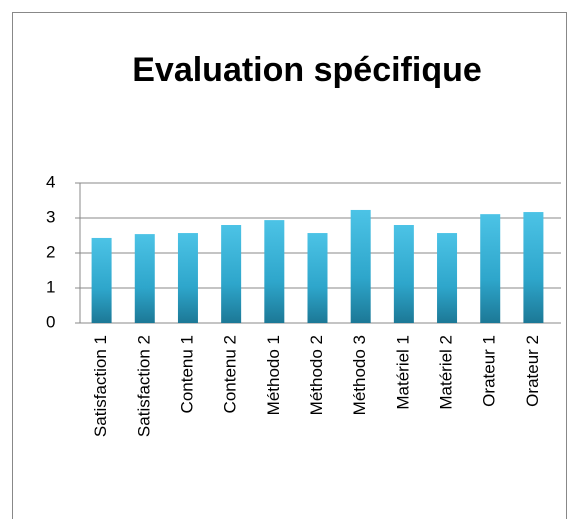 This screenshot has width=578, height=519. Describe the element at coordinates (316, 375) in the screenshot. I see `x-tick-label: Méthodo 2` at that location.